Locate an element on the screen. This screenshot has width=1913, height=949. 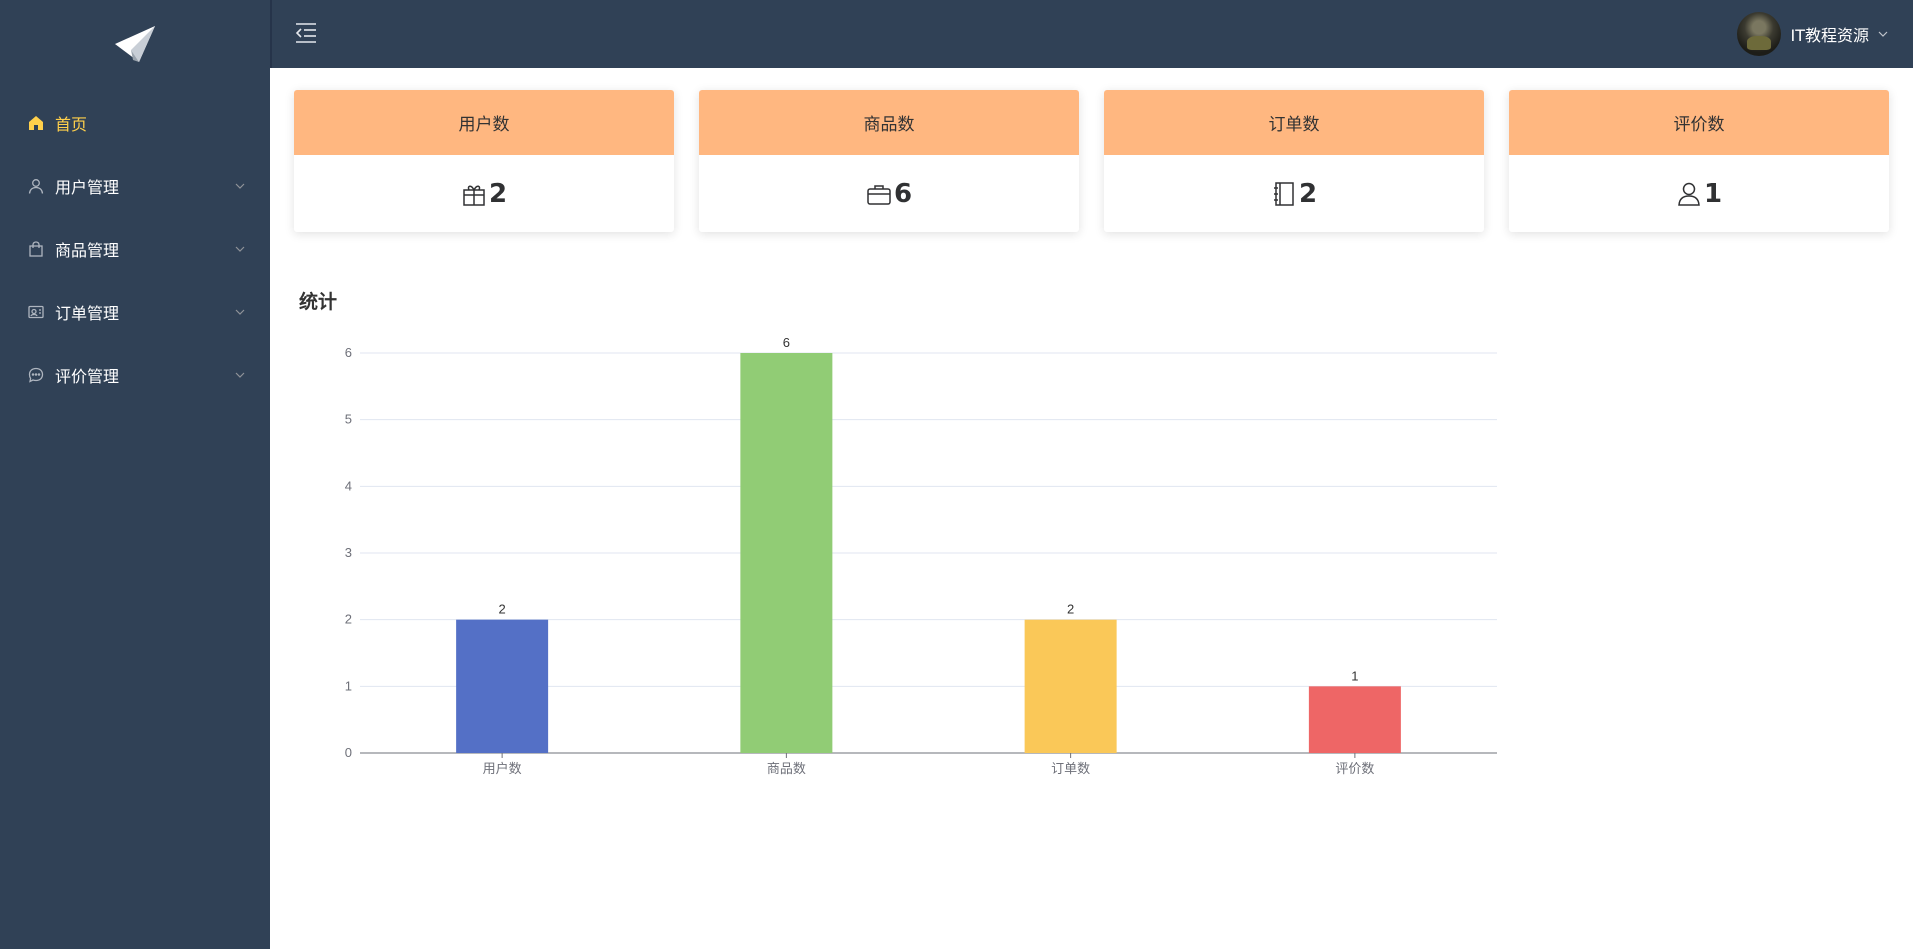
paper-plane-icon is located at coordinates (135, 44).